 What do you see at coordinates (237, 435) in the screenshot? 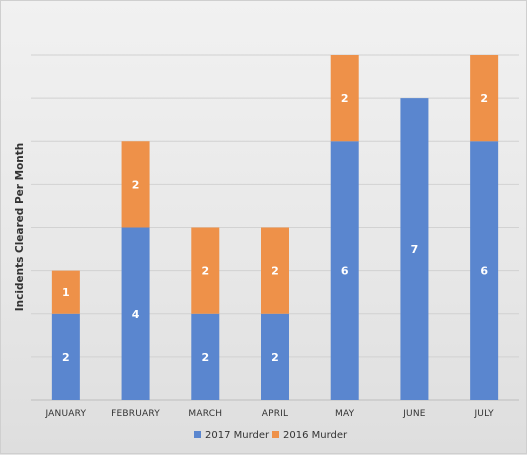
I see `legend-label: 2017 Murder` at bounding box center [237, 435].